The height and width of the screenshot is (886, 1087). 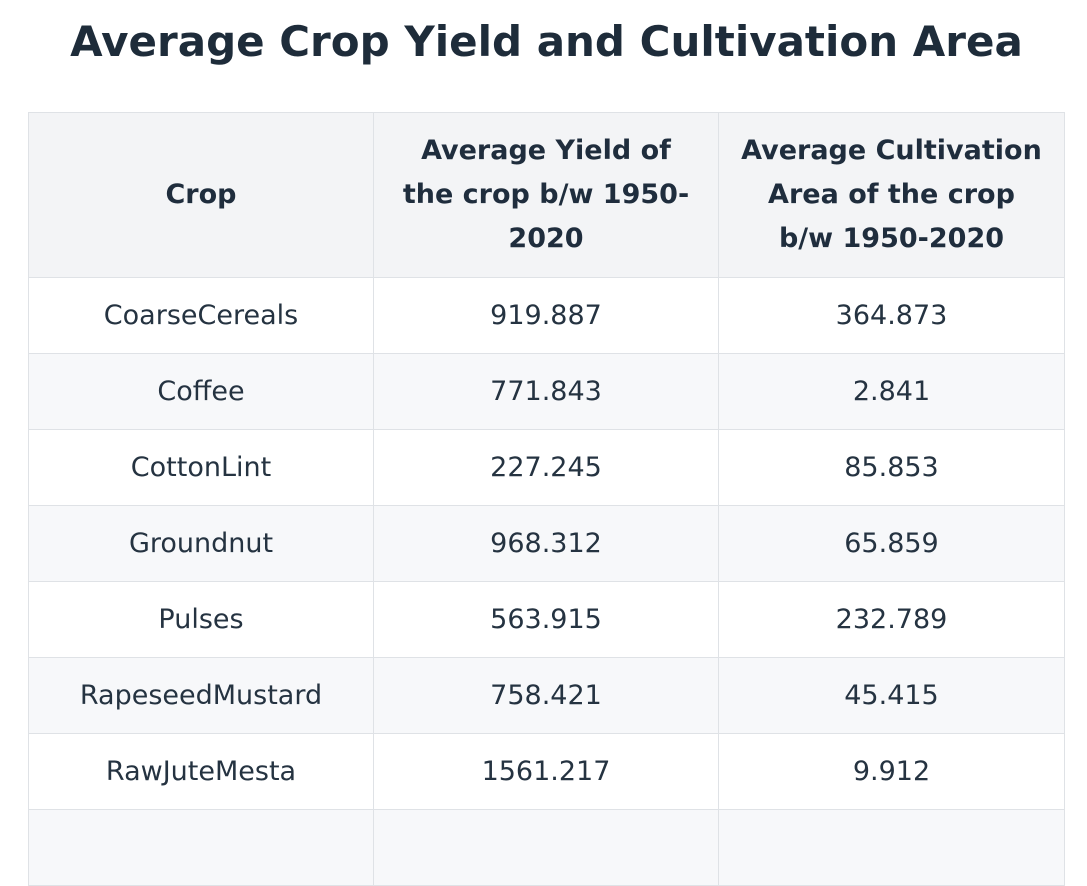 I want to click on column-header-average-yield: Average Yield of the crop b/w 1950-2020, so click(x=546, y=195).